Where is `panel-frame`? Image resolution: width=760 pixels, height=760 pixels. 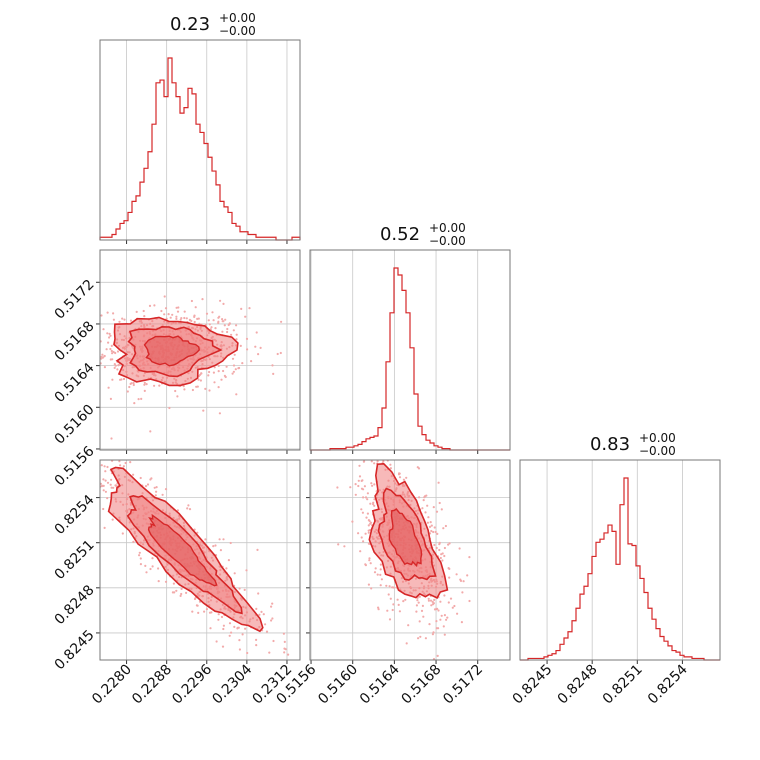 panel-frame is located at coordinates (200, 350).